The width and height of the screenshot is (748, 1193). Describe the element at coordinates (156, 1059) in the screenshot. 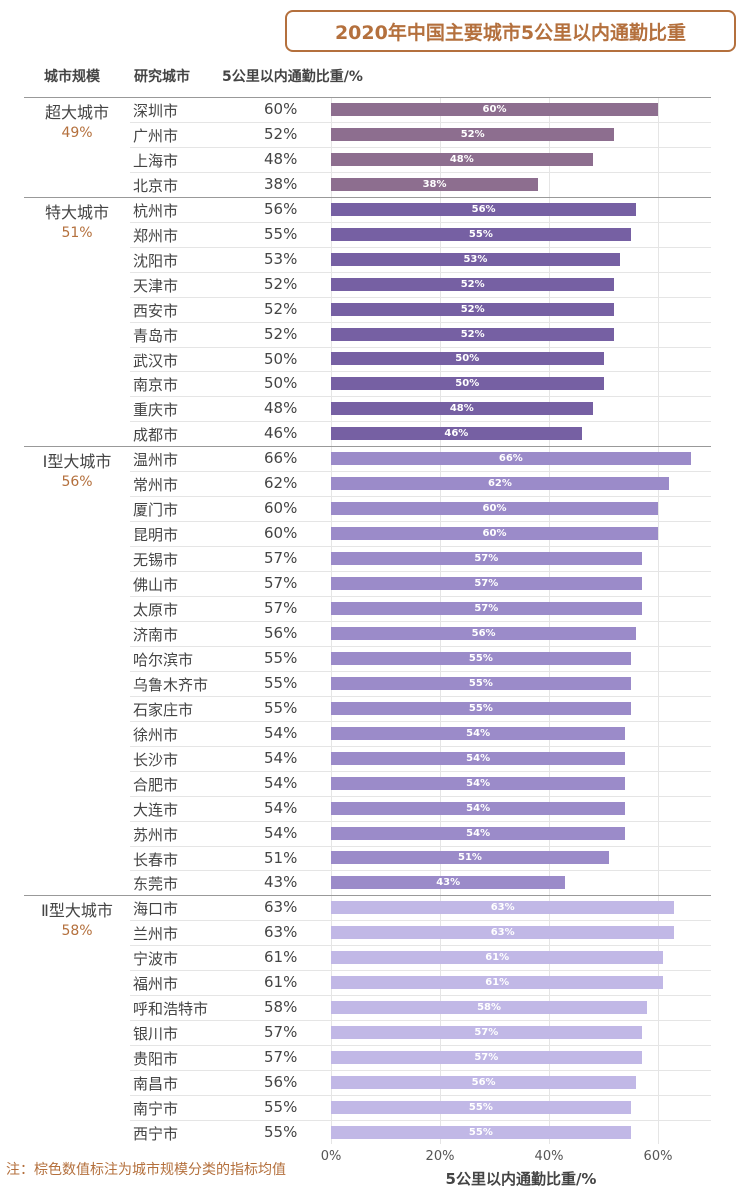

I see `city-name: 贵阳市` at that location.